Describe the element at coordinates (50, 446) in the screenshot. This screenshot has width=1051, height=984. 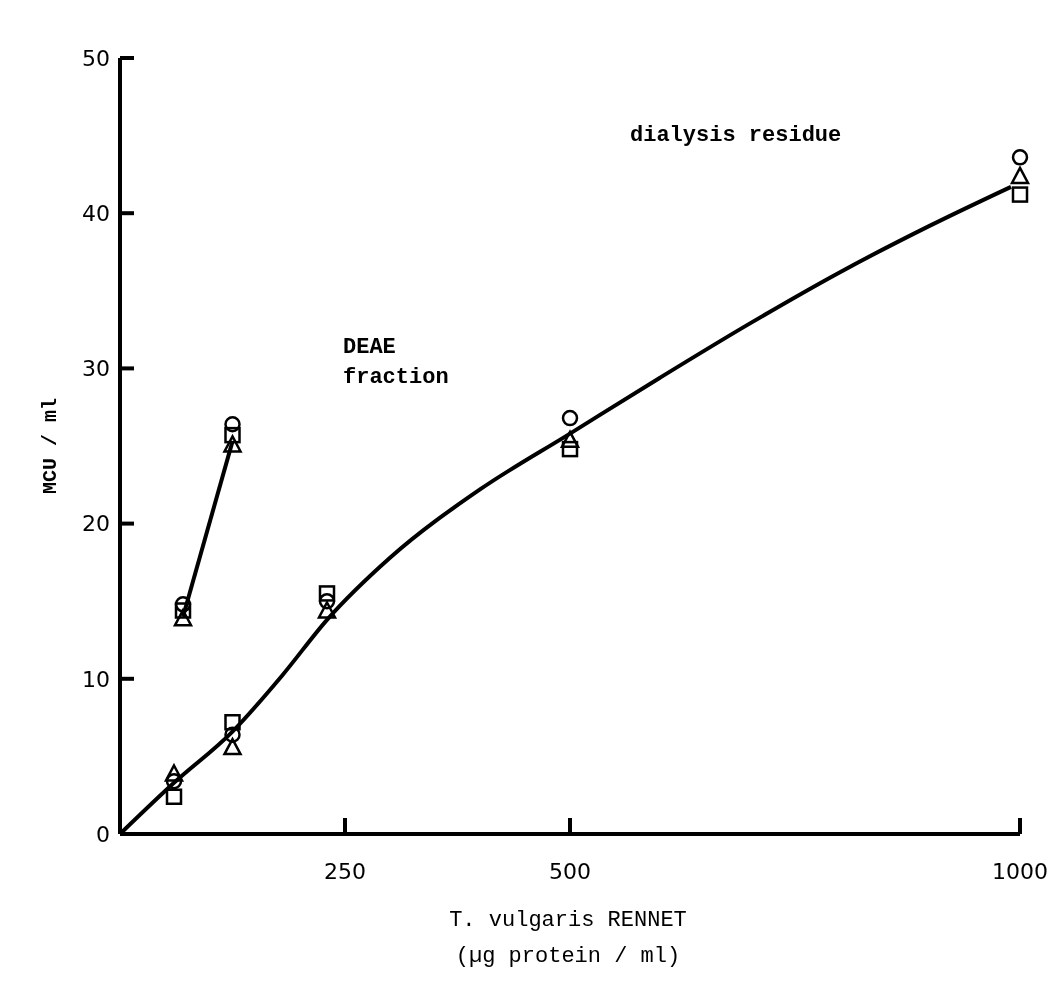
I see `y-axis-title: MCU / ml` at that location.